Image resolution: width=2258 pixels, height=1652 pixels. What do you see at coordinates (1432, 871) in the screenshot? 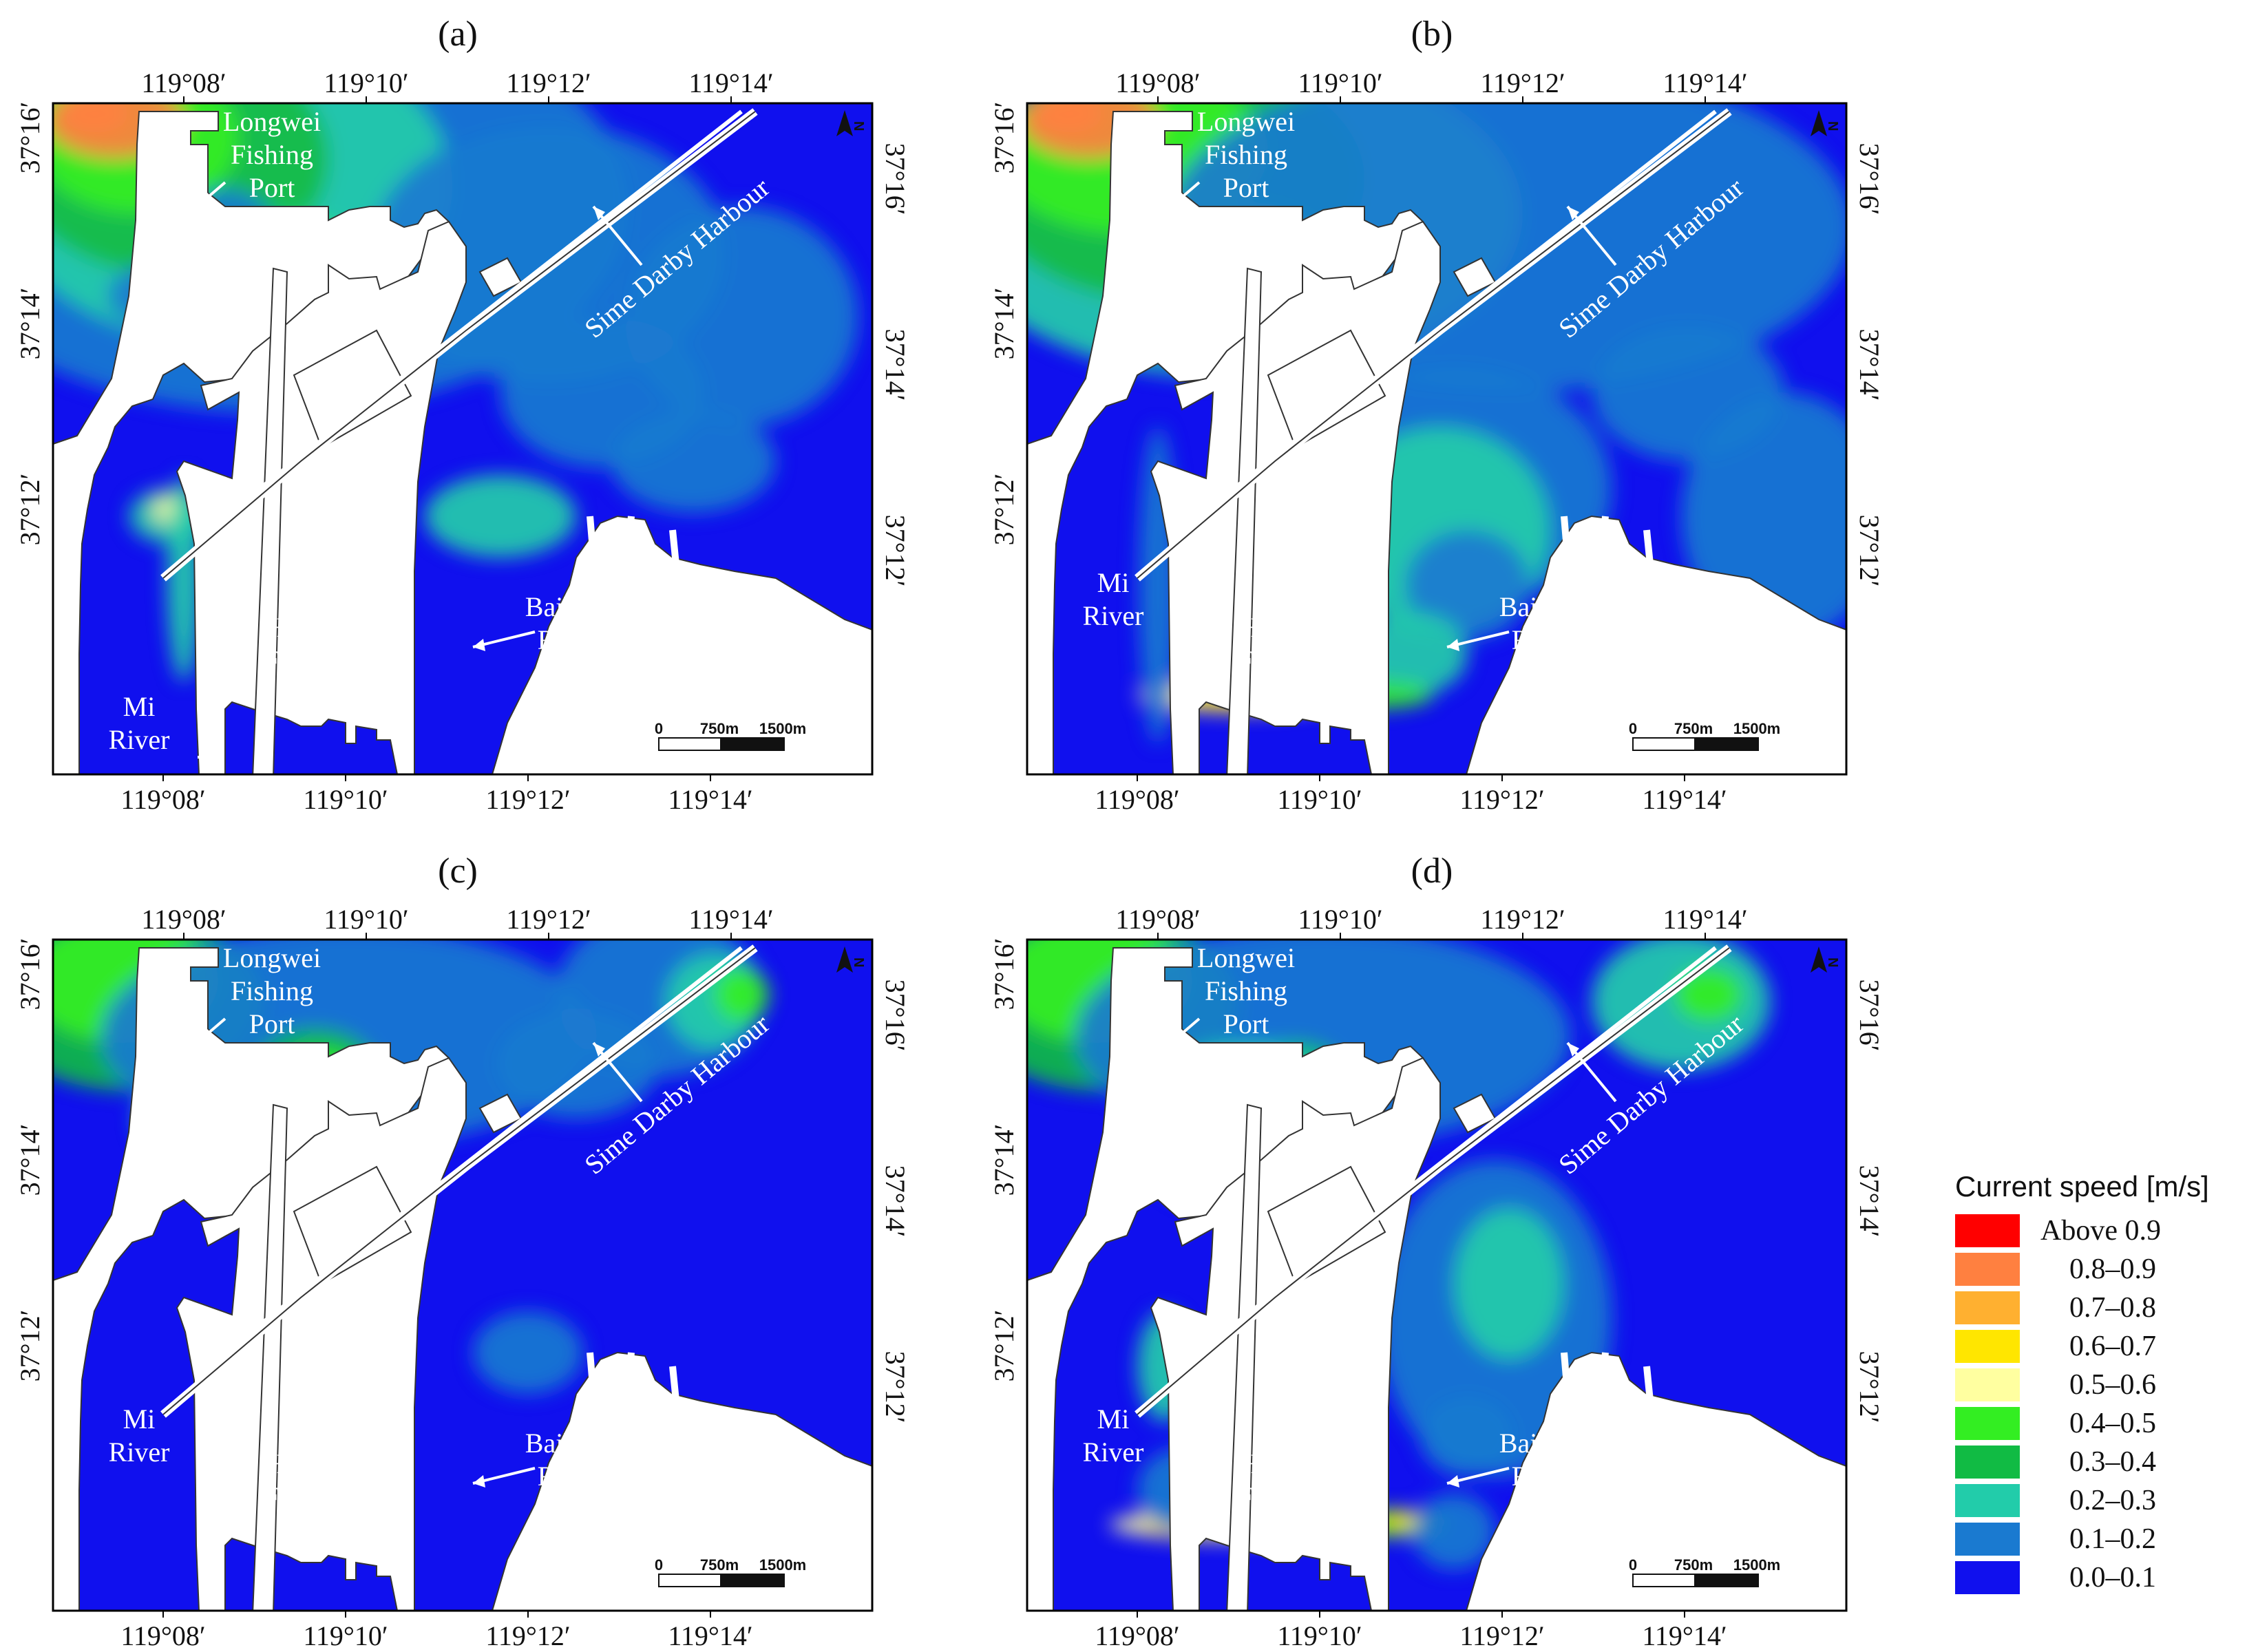
I see `panel-letter: (d)` at bounding box center [1432, 871].